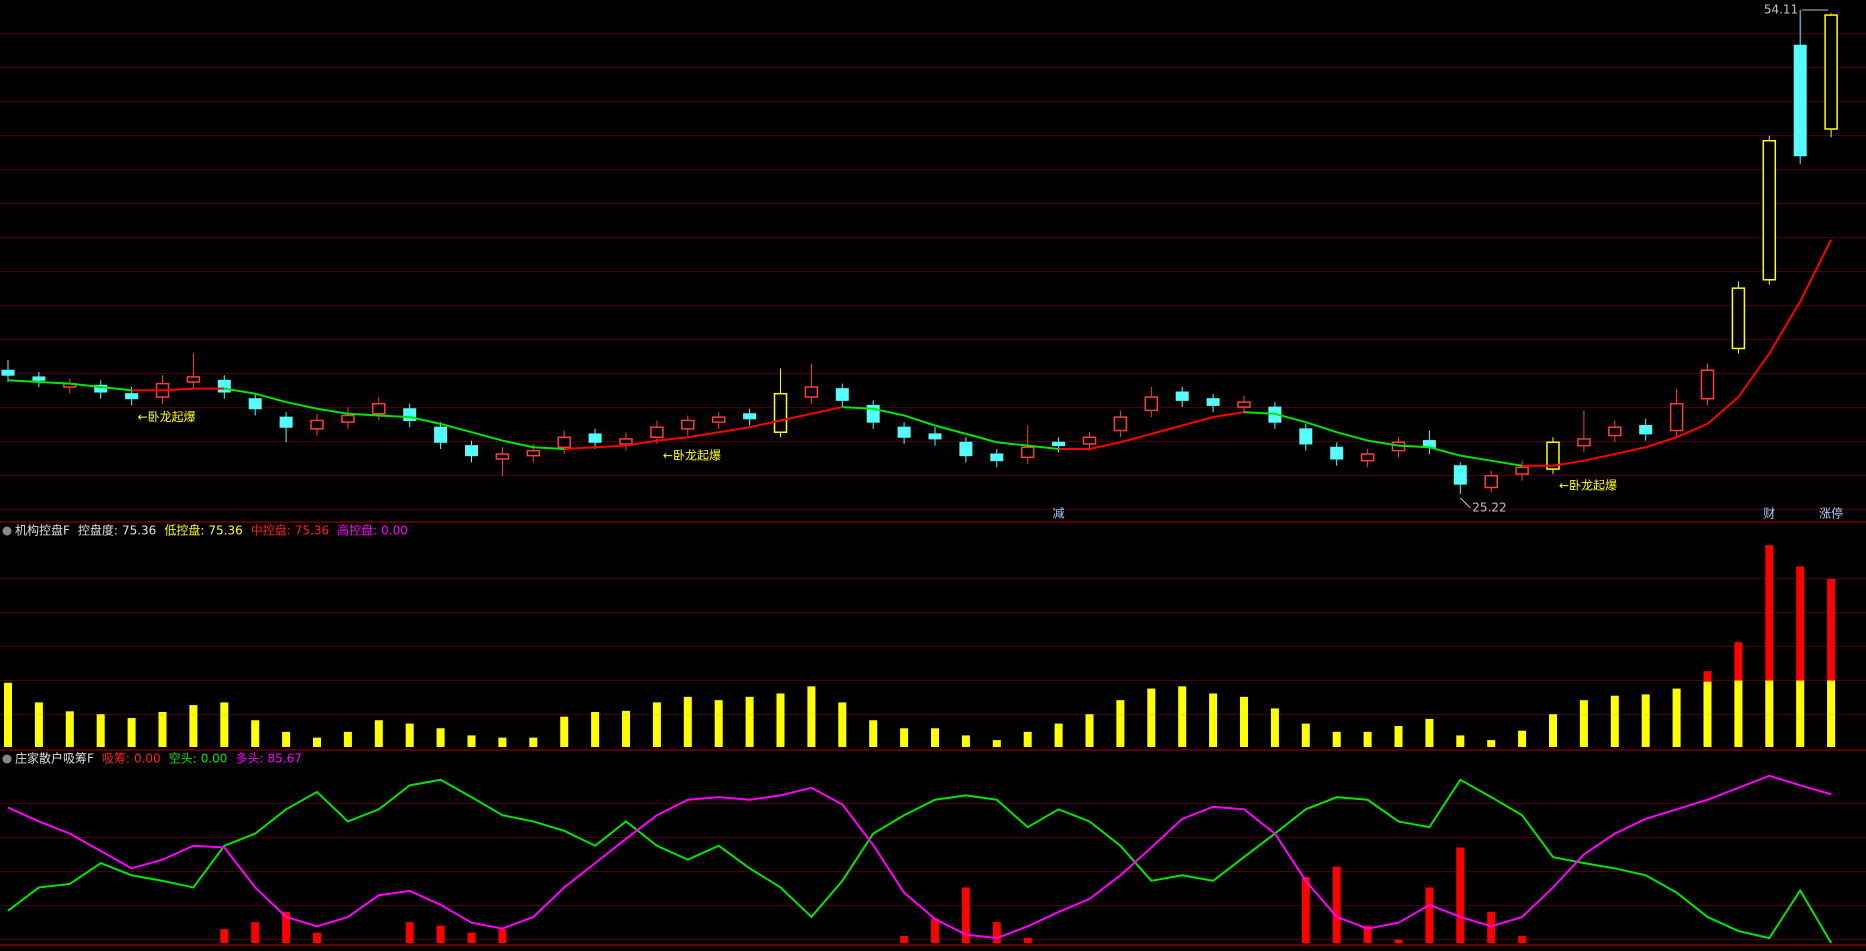 Image resolution: width=1866 pixels, height=951 pixels. What do you see at coordinates (42, 530) in the screenshot?
I see `panel-title: 机构控盘F` at bounding box center [42, 530].